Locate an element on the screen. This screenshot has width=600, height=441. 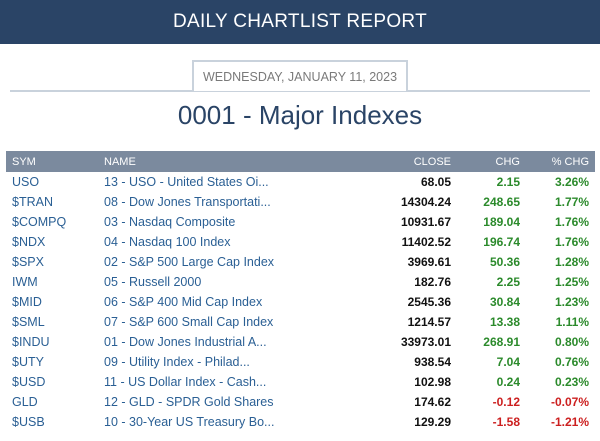
close-value: 938.54 is located at coordinates (432, 362).